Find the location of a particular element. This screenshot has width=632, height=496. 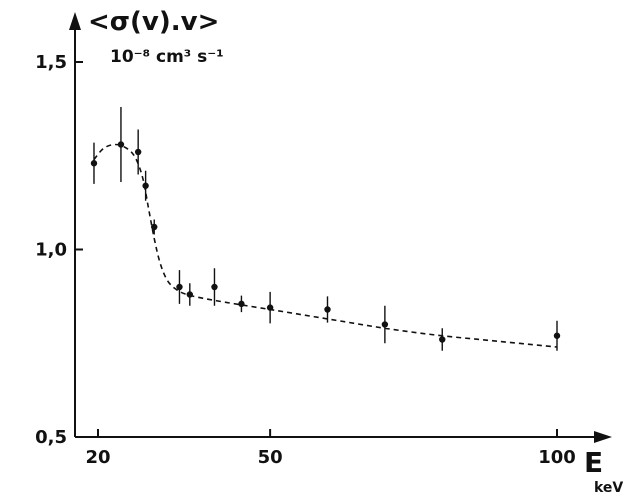

y-tick-label-0,5: 0,5 is located at coordinates (51, 437).